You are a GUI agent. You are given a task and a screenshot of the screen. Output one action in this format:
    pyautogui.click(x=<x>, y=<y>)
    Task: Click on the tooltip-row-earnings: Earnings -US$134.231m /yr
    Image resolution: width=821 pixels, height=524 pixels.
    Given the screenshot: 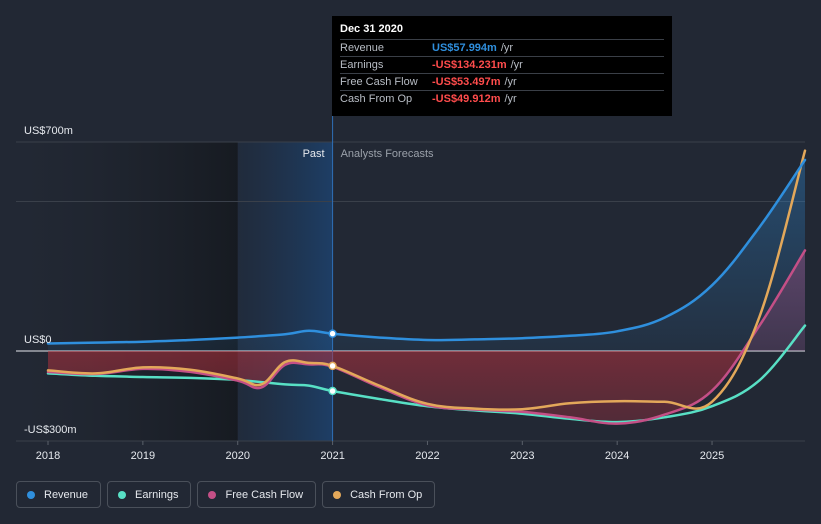 What is the action you would take?
    pyautogui.click(x=502, y=64)
    